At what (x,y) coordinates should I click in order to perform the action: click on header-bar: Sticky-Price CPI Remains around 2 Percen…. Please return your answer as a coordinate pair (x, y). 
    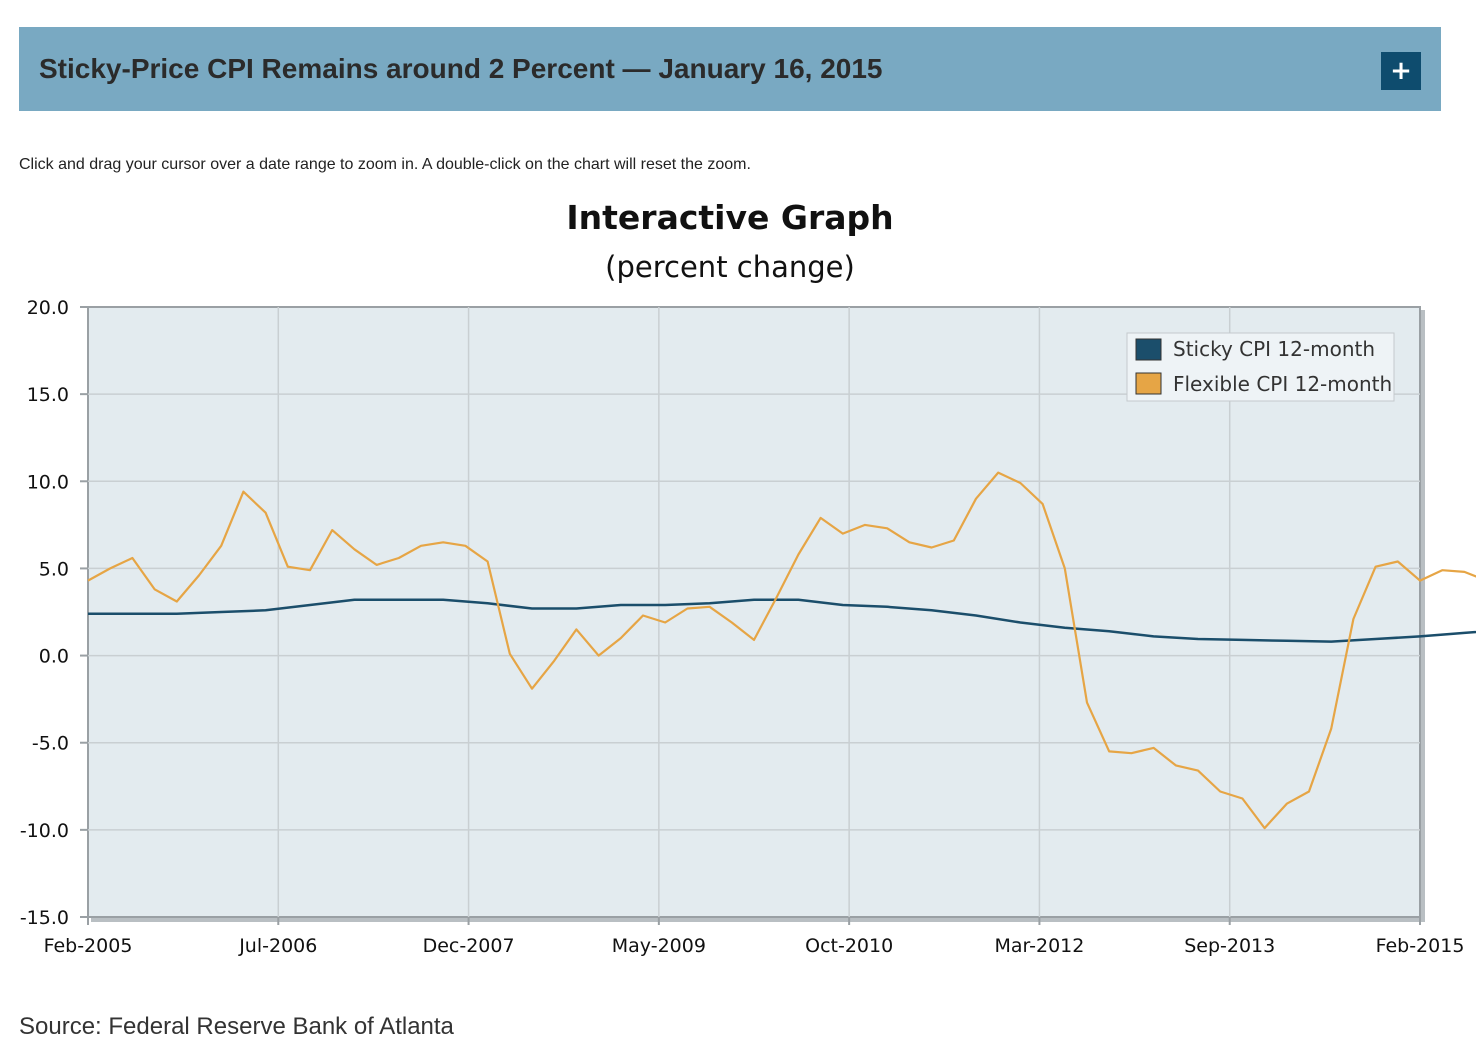
    Looking at the image, I should click on (730, 69).